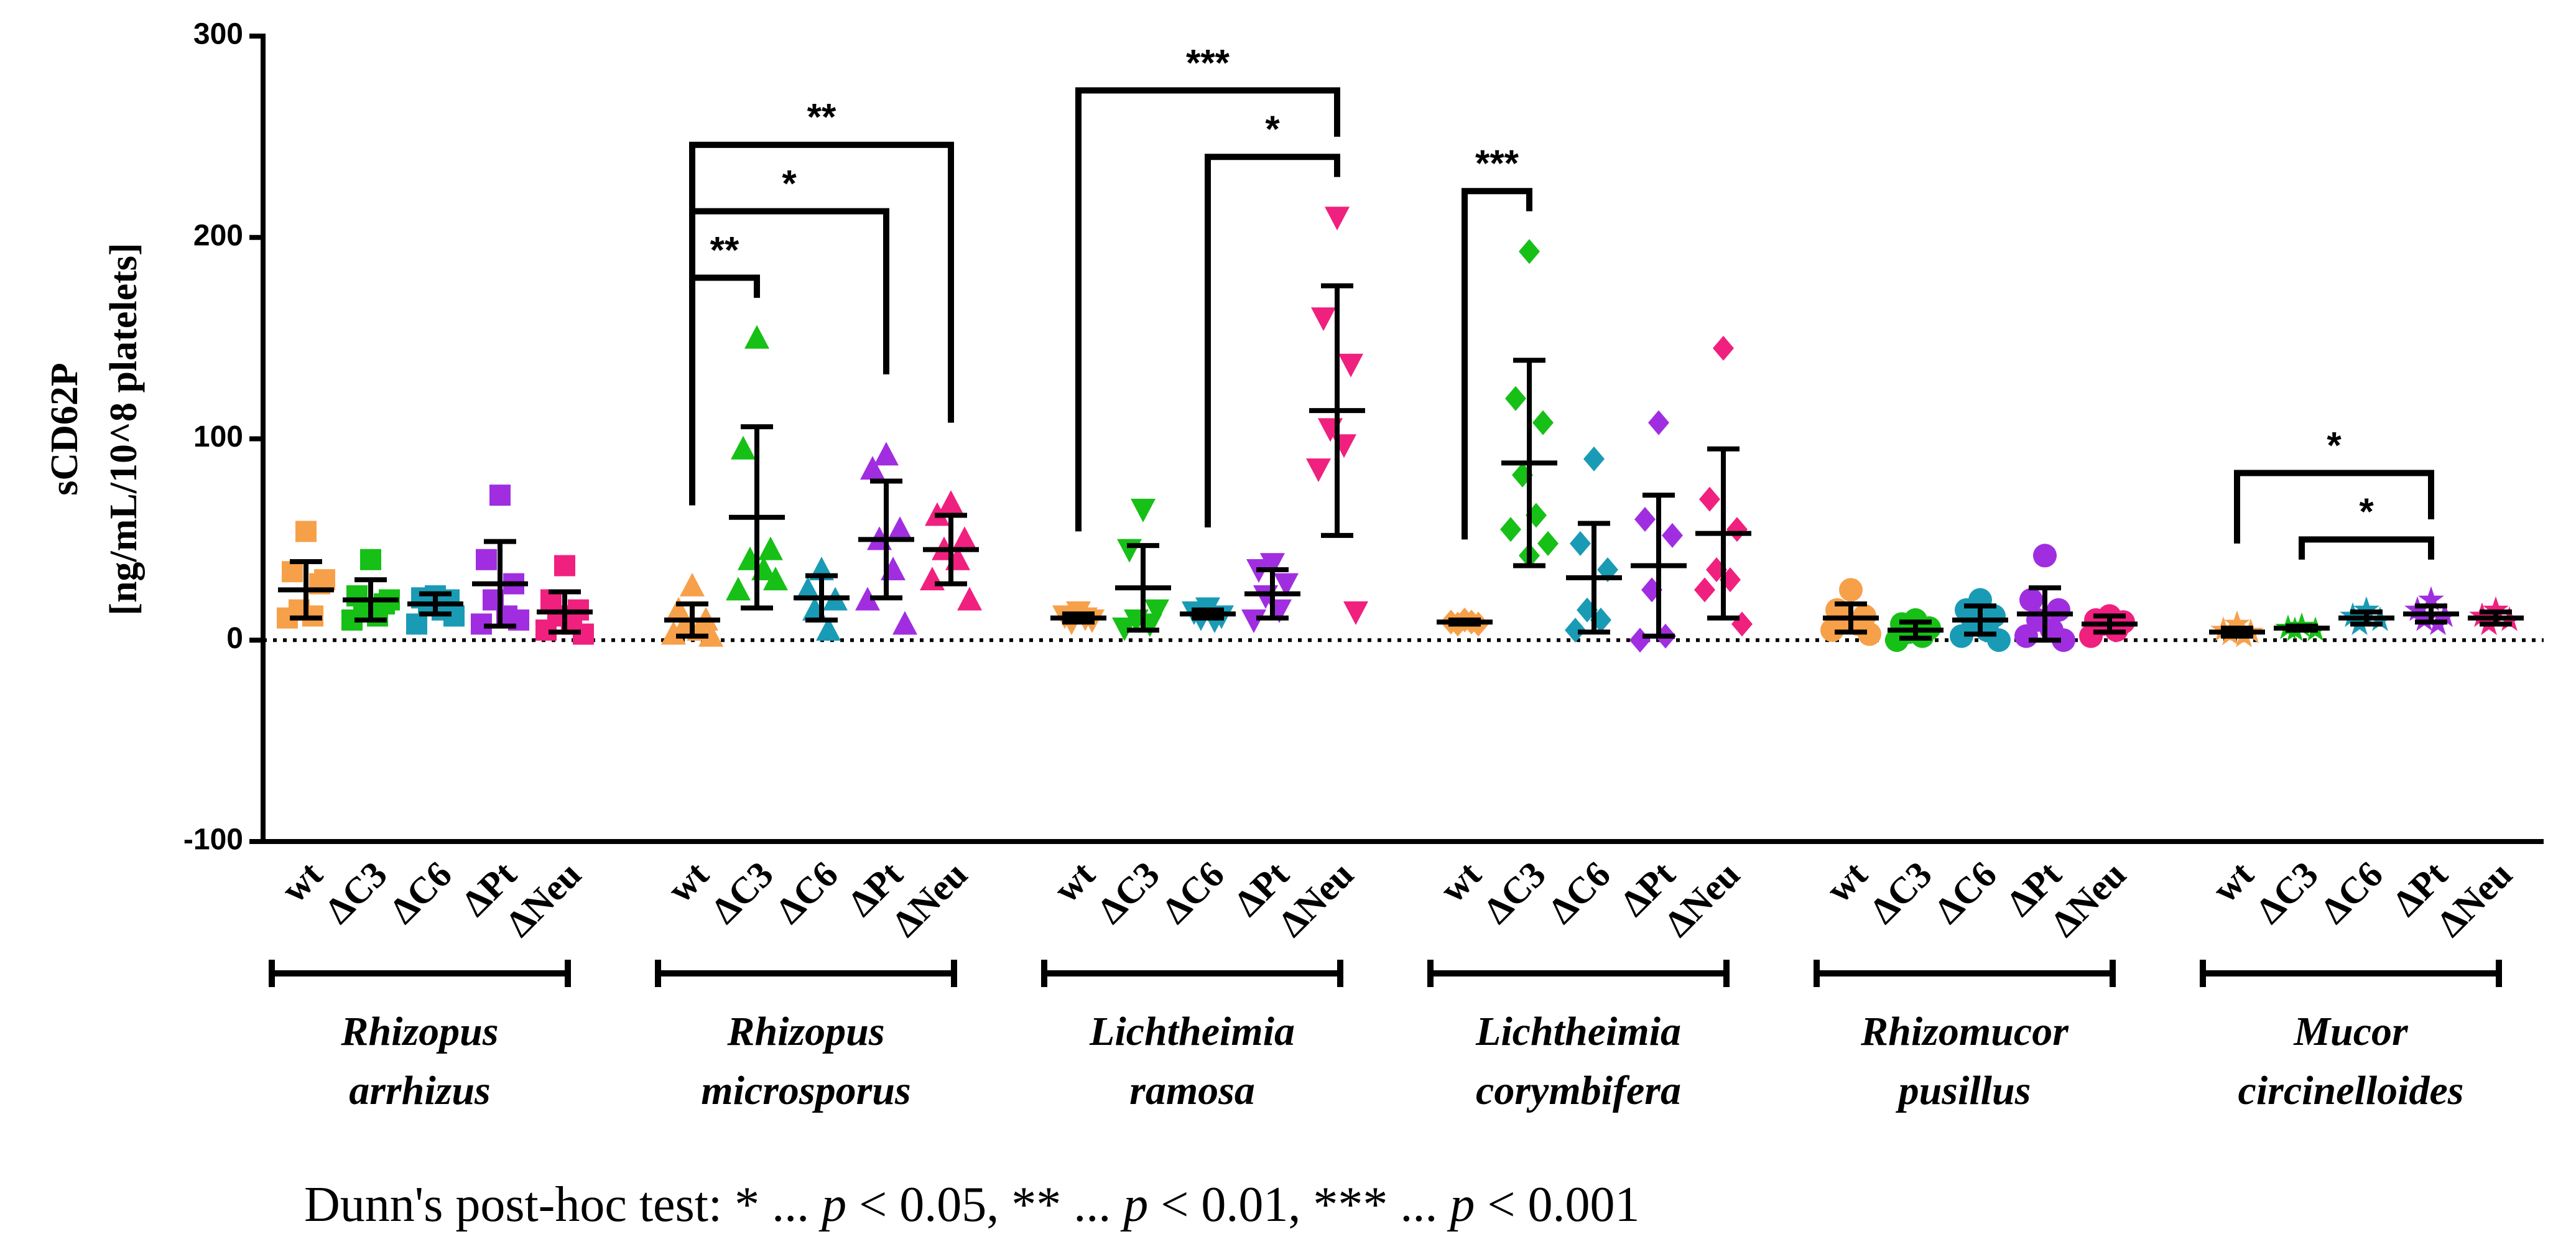 Image resolution: width=2576 pixels, height=1257 pixels. What do you see at coordinates (420, 1090) in the screenshot?
I see `group-label: arrhizus` at bounding box center [420, 1090].